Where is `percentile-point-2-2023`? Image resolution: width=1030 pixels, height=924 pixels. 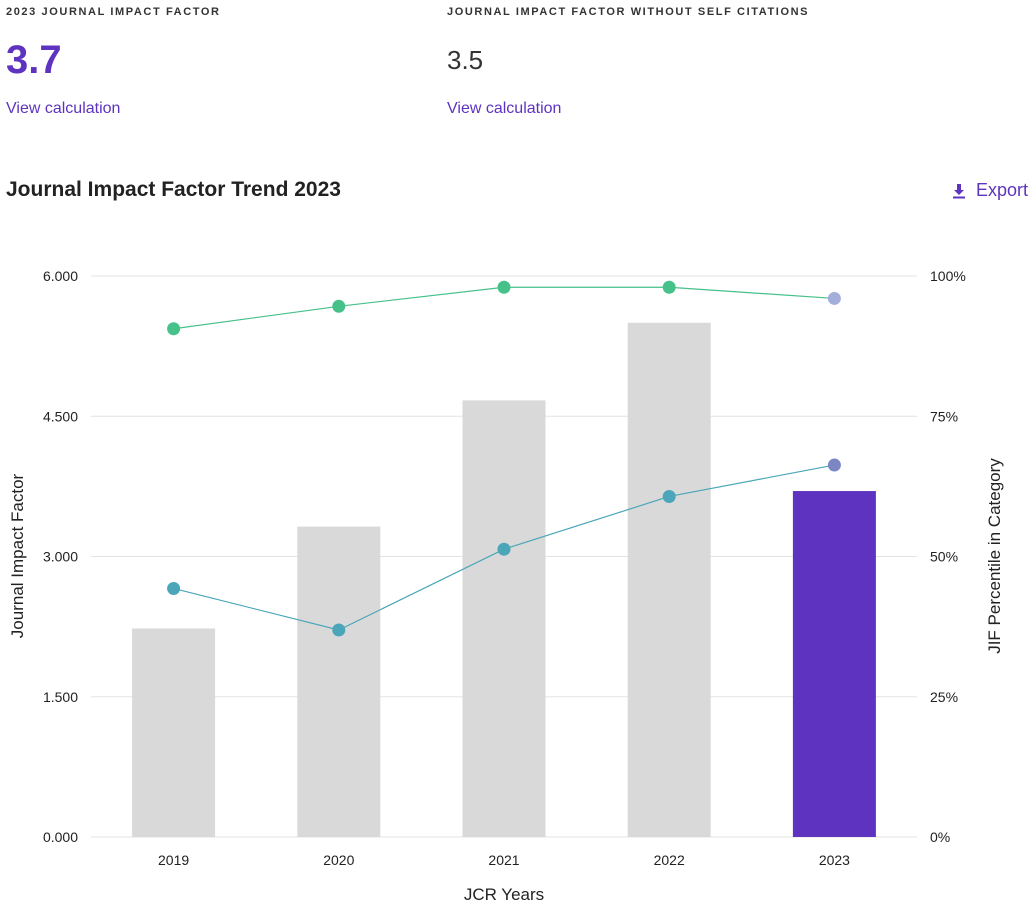
percentile-point-2-2023 is located at coordinates (834, 465).